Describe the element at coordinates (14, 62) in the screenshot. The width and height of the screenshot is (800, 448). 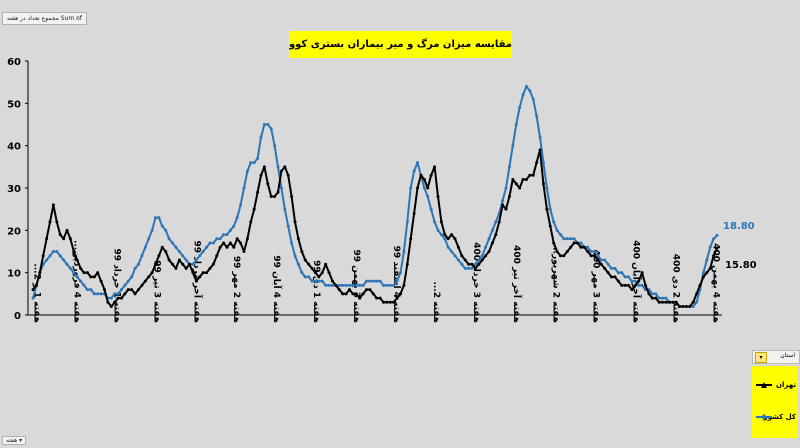
I see `y-tick-label: 60` at that location.